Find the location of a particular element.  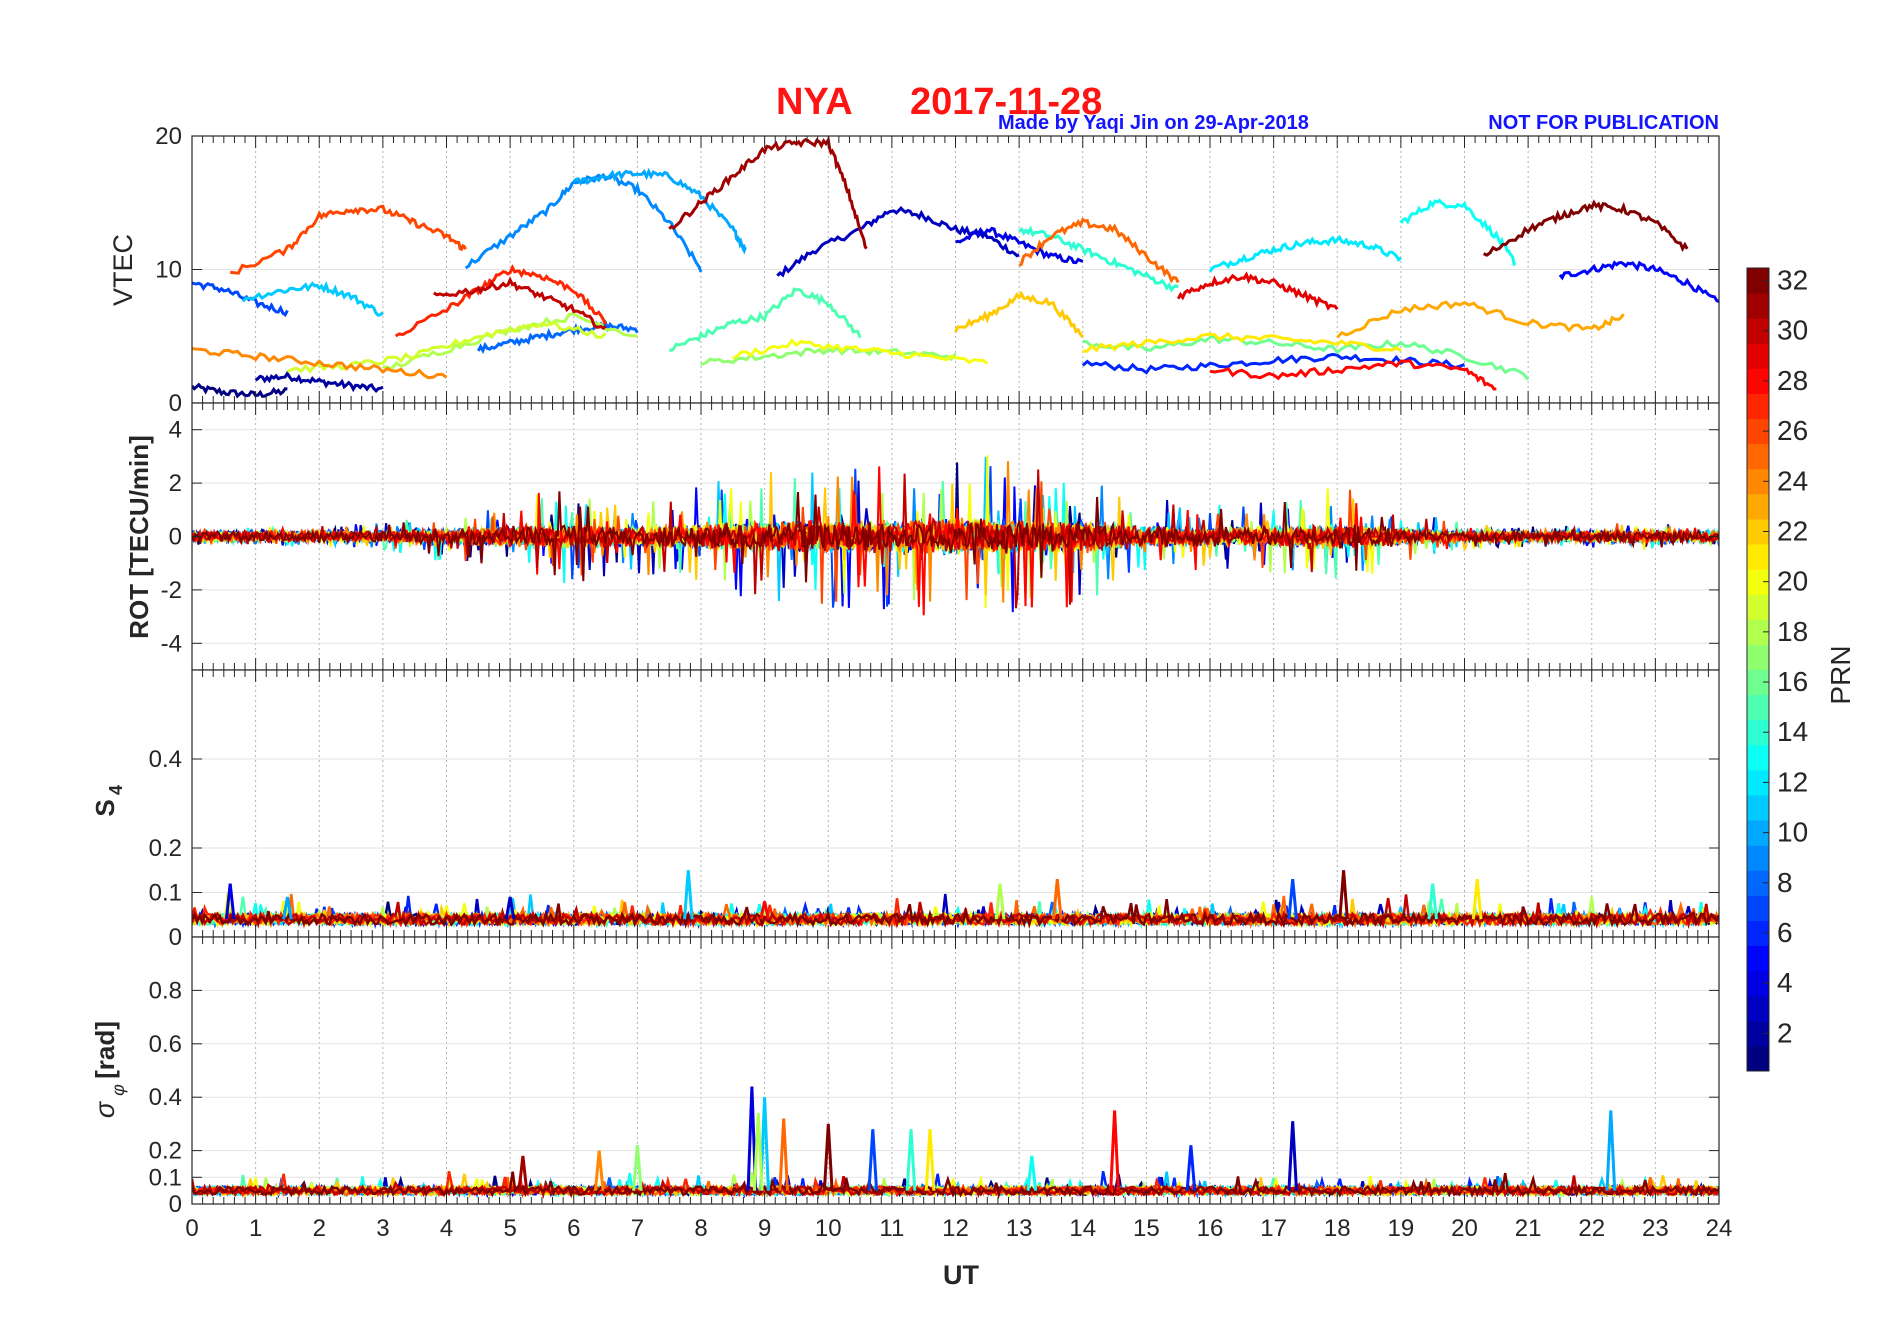

x-tick-label: 19 is located at coordinates (1401, 1228).